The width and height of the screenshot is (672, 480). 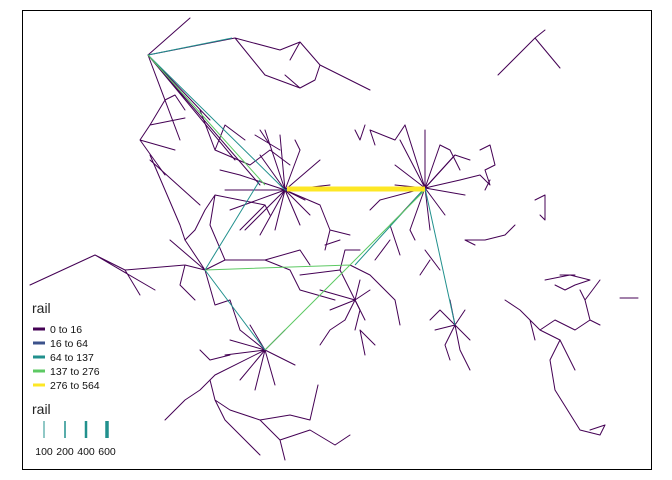 What do you see at coordinates (41, 409) in the screenshot?
I see `width-legend-title: rail` at bounding box center [41, 409].